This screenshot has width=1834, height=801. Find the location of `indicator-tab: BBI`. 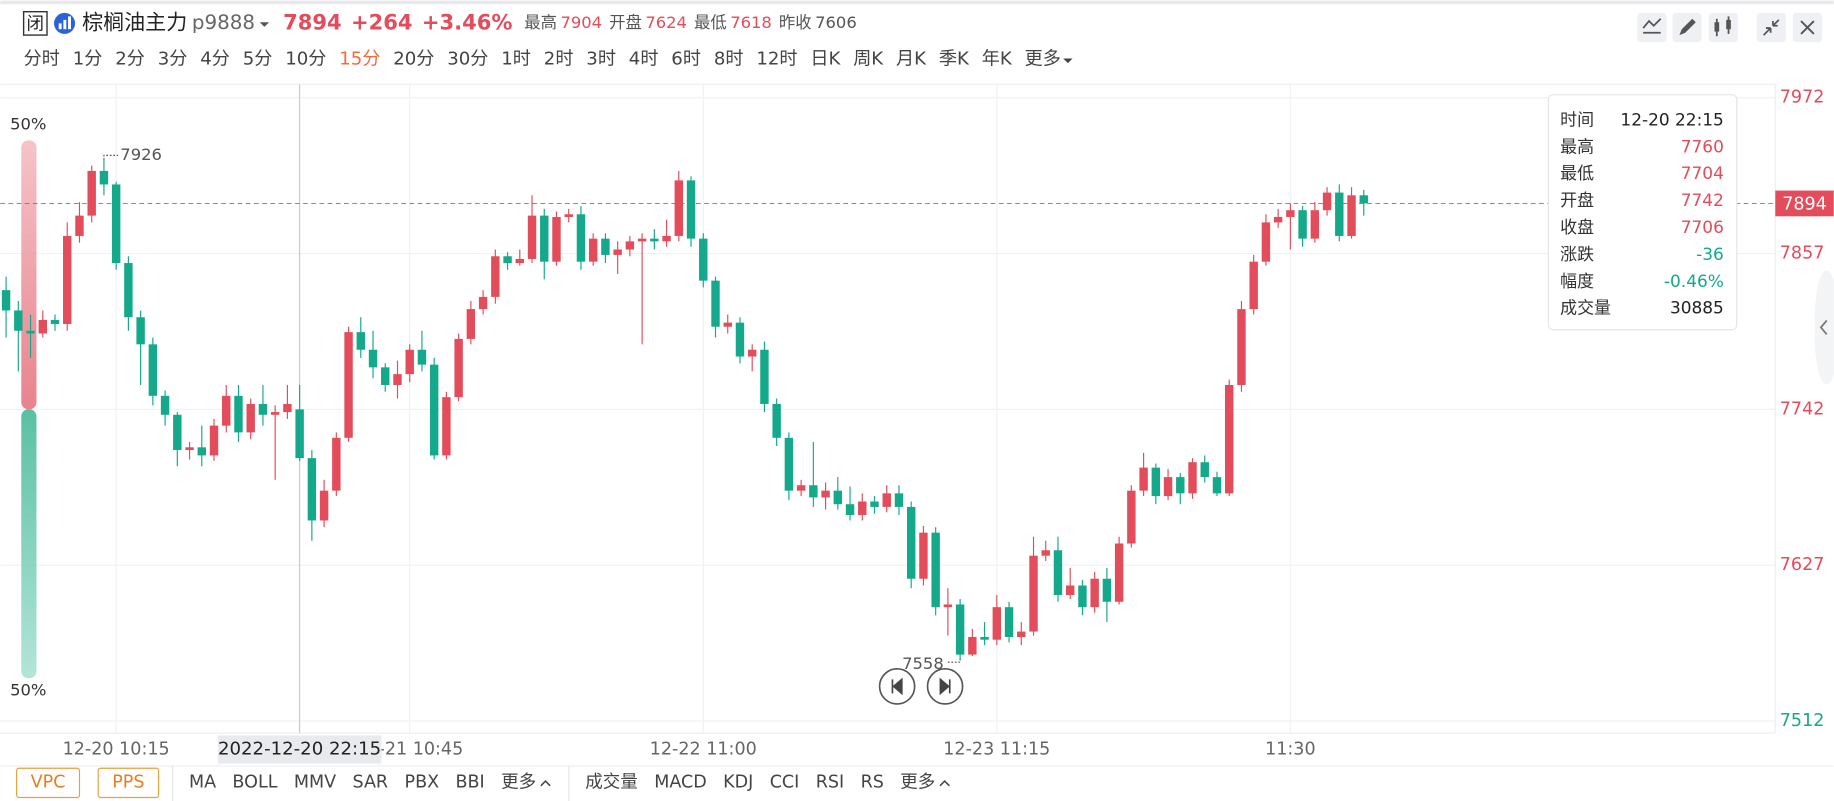

indicator-tab: BBI is located at coordinates (469, 782).